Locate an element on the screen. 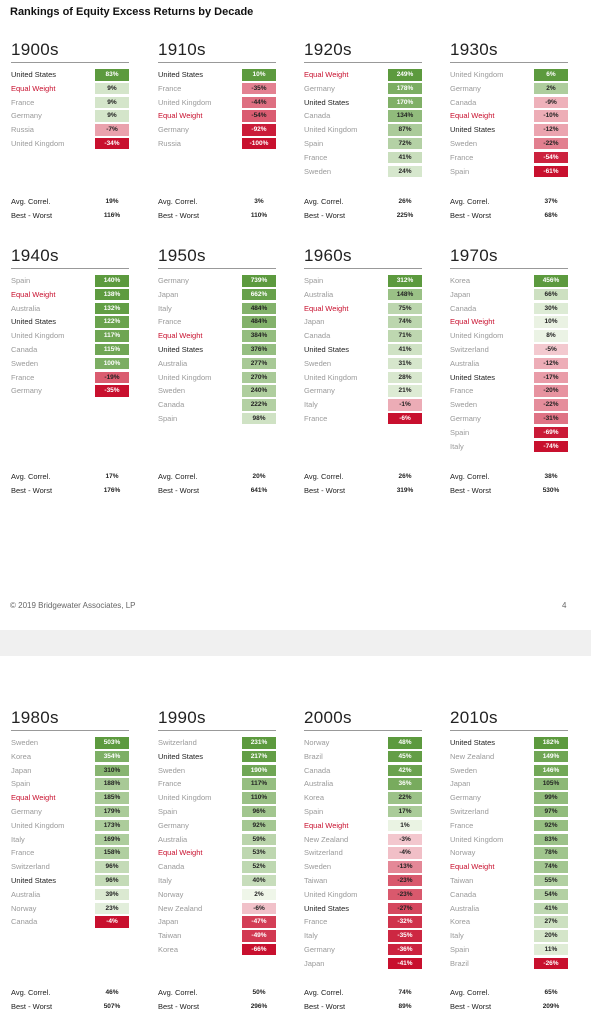  avg-correl-row: Avg. Correl. 38% is located at coordinates (513, 477).